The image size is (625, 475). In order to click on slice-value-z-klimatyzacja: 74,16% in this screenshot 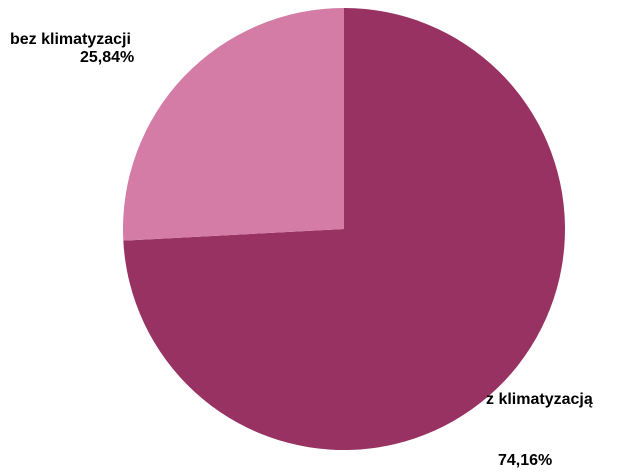, I will do `click(525, 460)`.